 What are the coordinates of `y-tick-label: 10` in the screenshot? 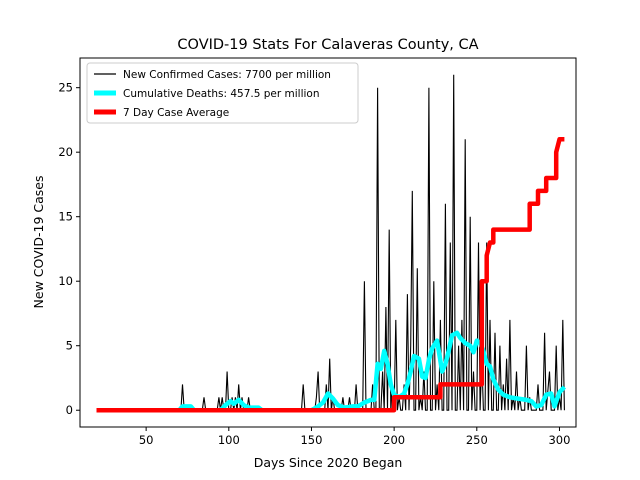 It's located at (65, 281).